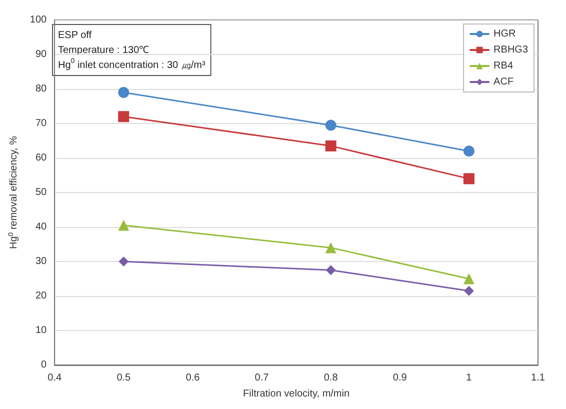 Image resolution: width=566 pixels, height=409 pixels. I want to click on x-tick-label: 0.7, so click(262, 378).